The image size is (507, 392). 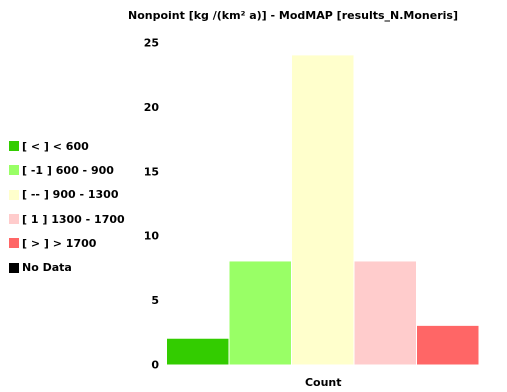 What do you see at coordinates (70, 195) in the screenshot?
I see `legend-label: [ -- ] 900 - 1300` at bounding box center [70, 195].